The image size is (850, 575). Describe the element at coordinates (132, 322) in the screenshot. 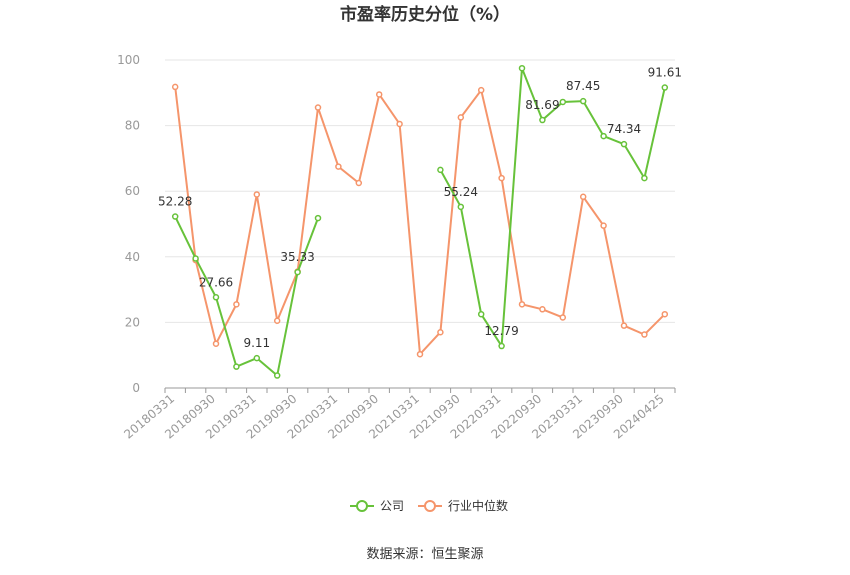

I see `y-tick-label: 20` at that location.